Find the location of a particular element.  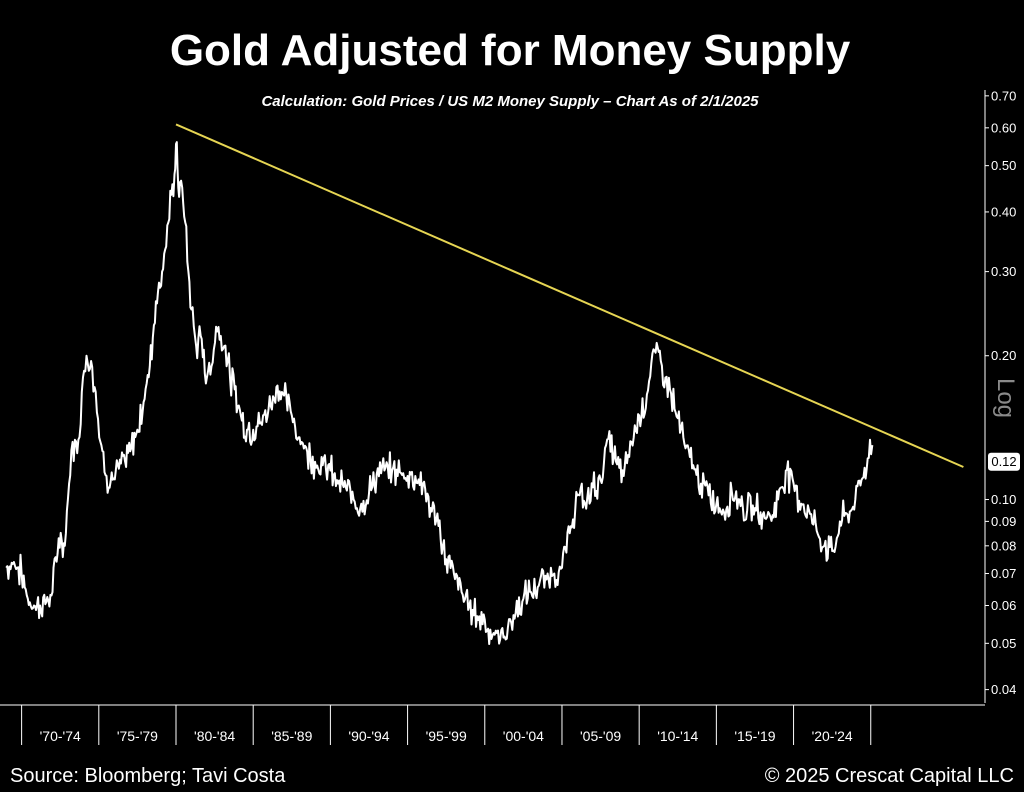

x-tick-label: '20-'24 is located at coordinates (832, 736).